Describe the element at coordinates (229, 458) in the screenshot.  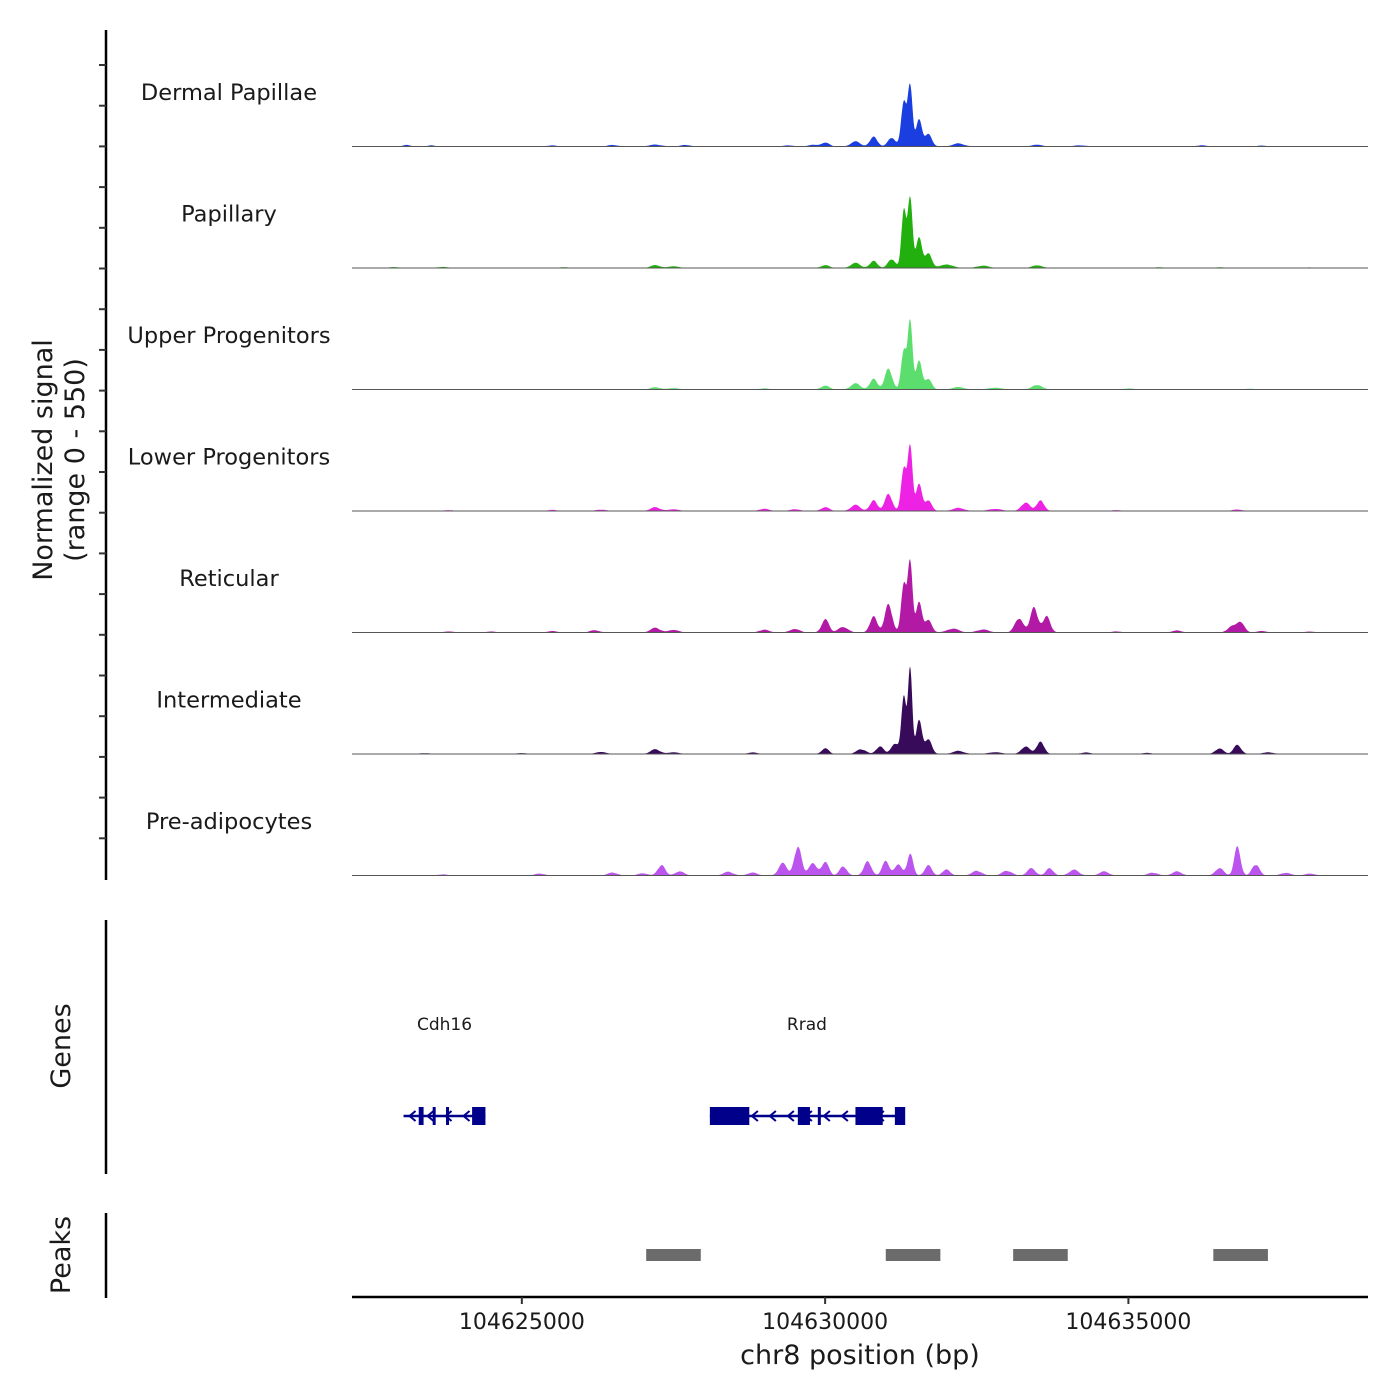
I see `track-label-lower-progenitors: Lower Progenitors` at that location.